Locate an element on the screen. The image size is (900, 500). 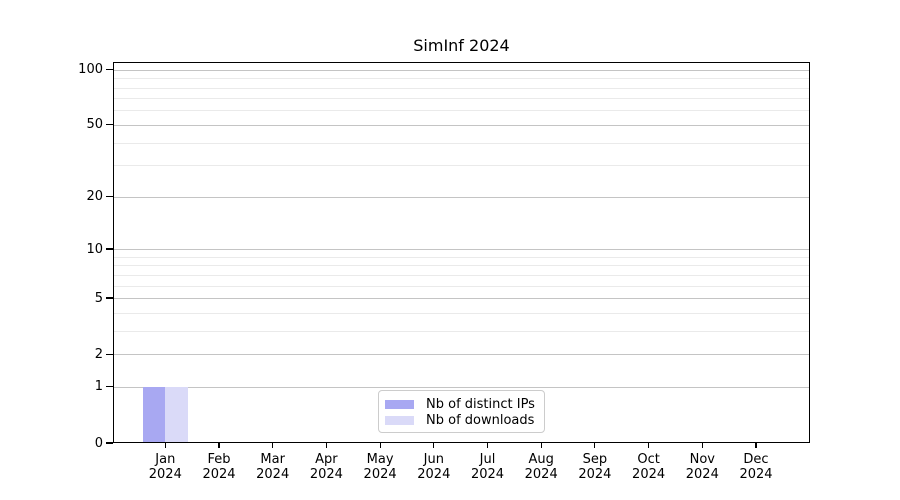
x-tick-label-aug: Aug 2024 is located at coordinates (541, 467).